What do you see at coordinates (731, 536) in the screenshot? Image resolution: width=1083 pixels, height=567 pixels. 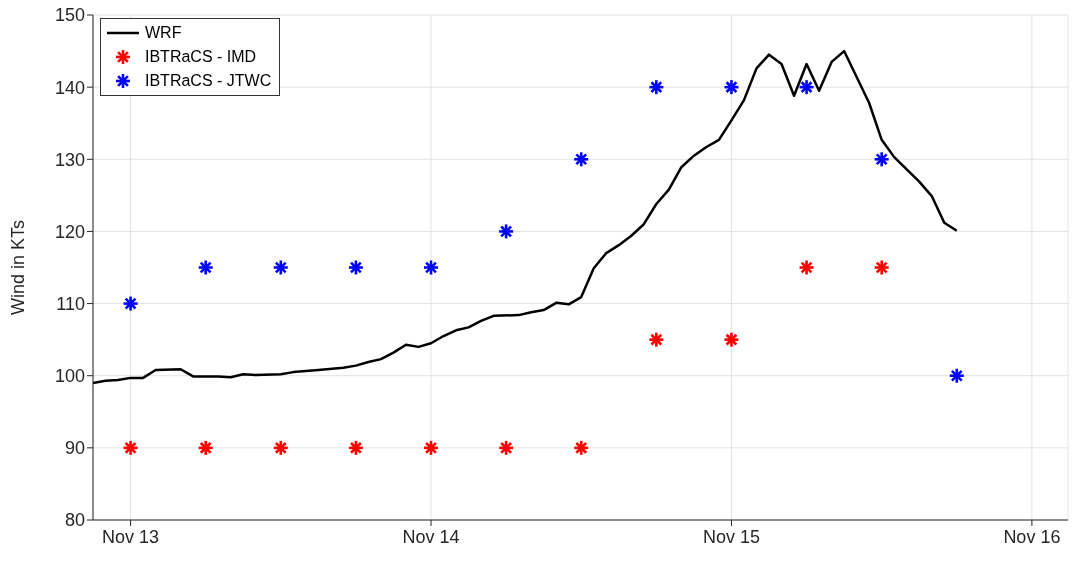 I see `x-tick-label: Nov 15` at bounding box center [731, 536].